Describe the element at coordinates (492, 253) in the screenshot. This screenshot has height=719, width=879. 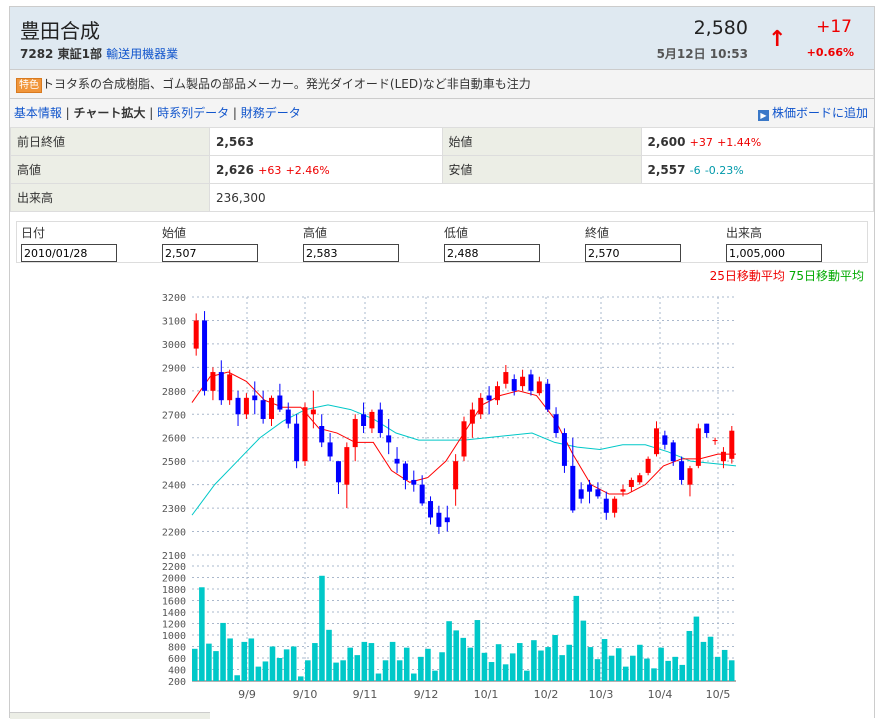
I see `low-field` at that location.